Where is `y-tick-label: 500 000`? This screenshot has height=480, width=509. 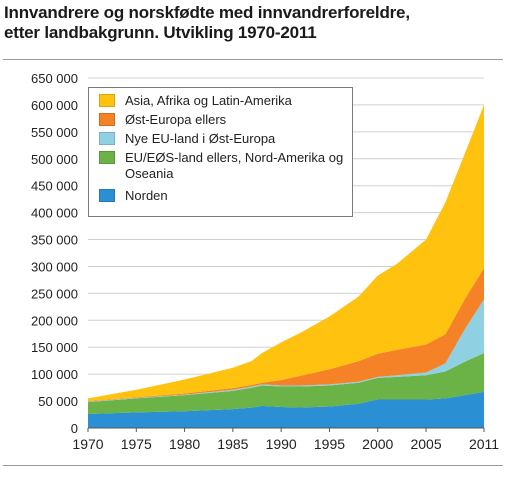 y-tick-label: 500 000 is located at coordinates (54, 159).